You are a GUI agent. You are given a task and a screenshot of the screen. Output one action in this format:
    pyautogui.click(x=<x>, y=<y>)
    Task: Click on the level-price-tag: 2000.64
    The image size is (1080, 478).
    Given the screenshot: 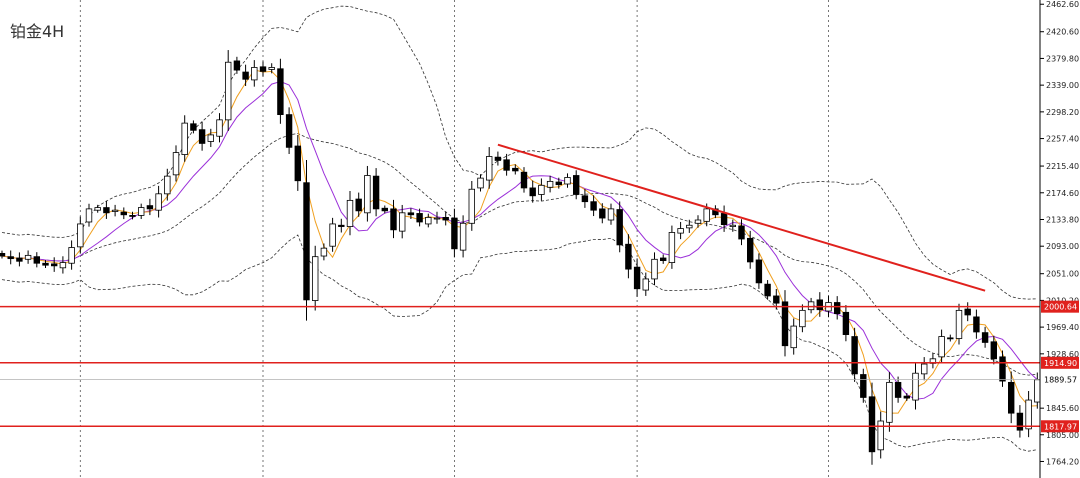 What is the action you would take?
    pyautogui.click(x=1060, y=307)
    